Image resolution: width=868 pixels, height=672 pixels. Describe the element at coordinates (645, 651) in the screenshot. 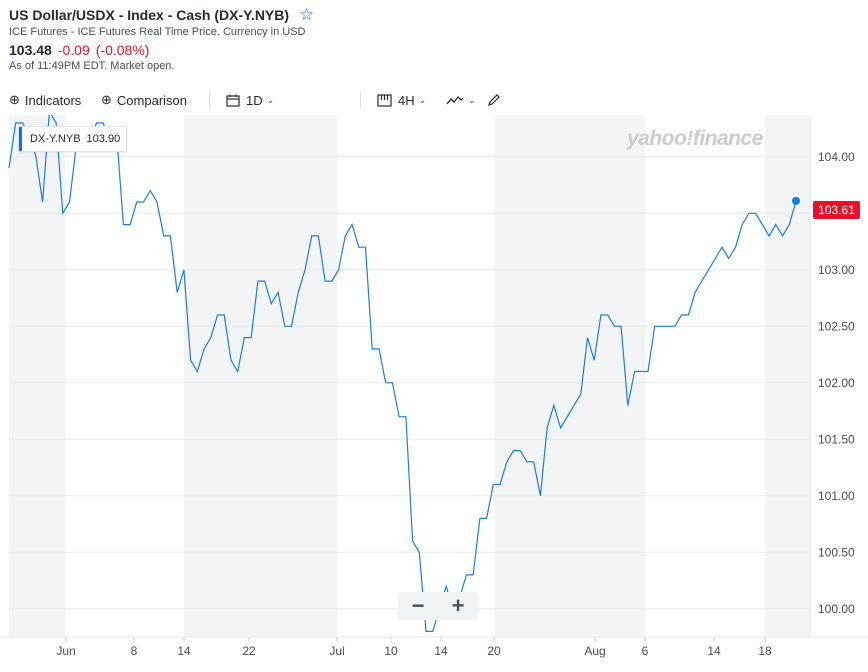

I see `x-tick-label: 6` at that location.